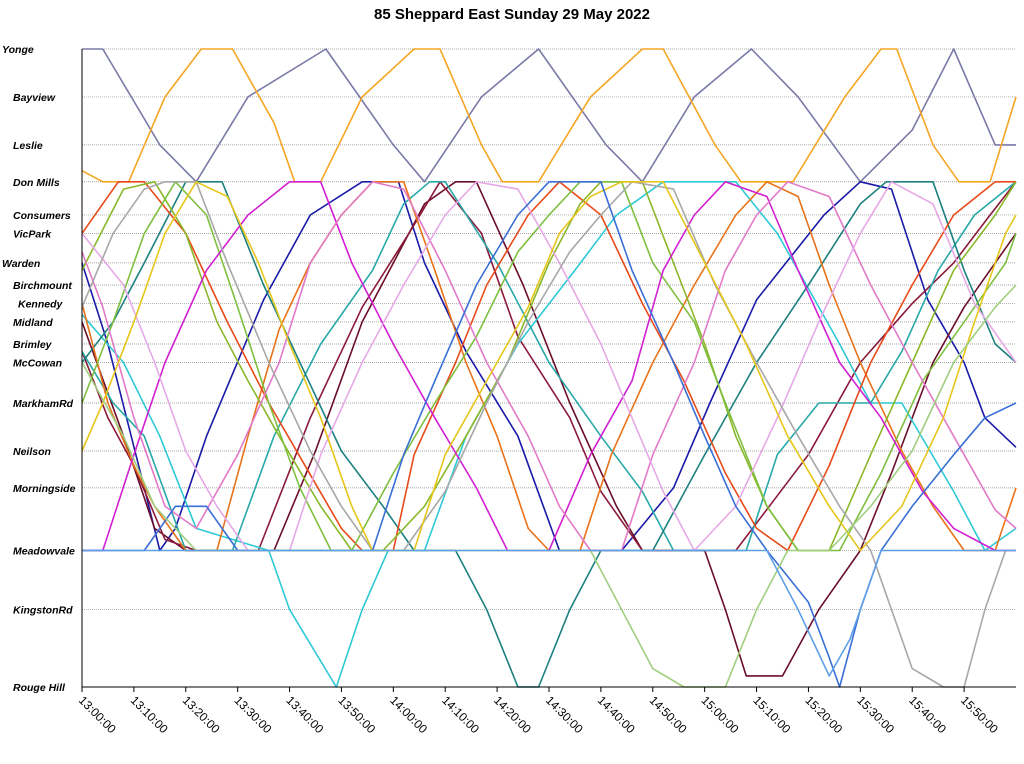 The image size is (1024, 764). What do you see at coordinates (979, 714) in the screenshot?
I see `x-tick-label: 15:50:00` at bounding box center [979, 714].